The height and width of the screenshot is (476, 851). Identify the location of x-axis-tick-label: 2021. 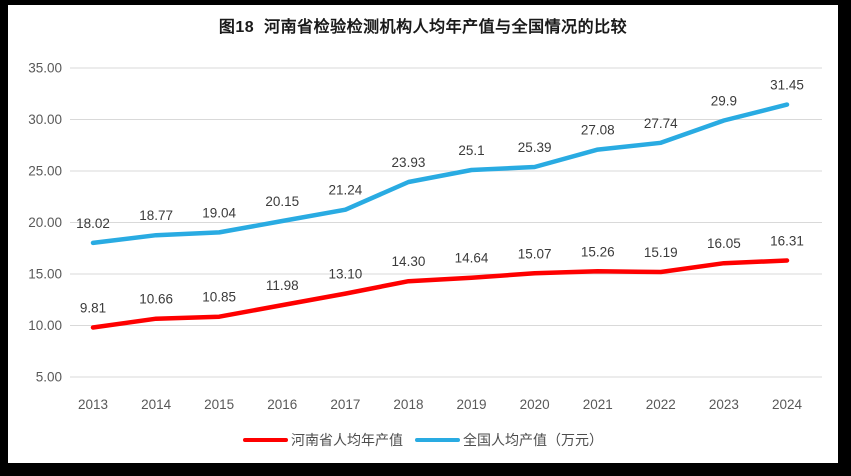
(598, 404).